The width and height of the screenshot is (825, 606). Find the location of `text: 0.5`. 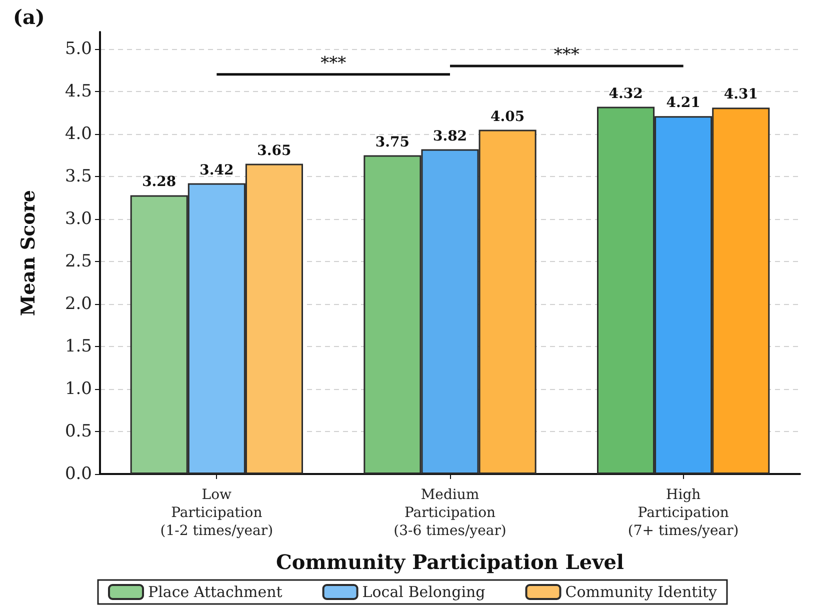

text: 0.5 is located at coordinates (78, 432).